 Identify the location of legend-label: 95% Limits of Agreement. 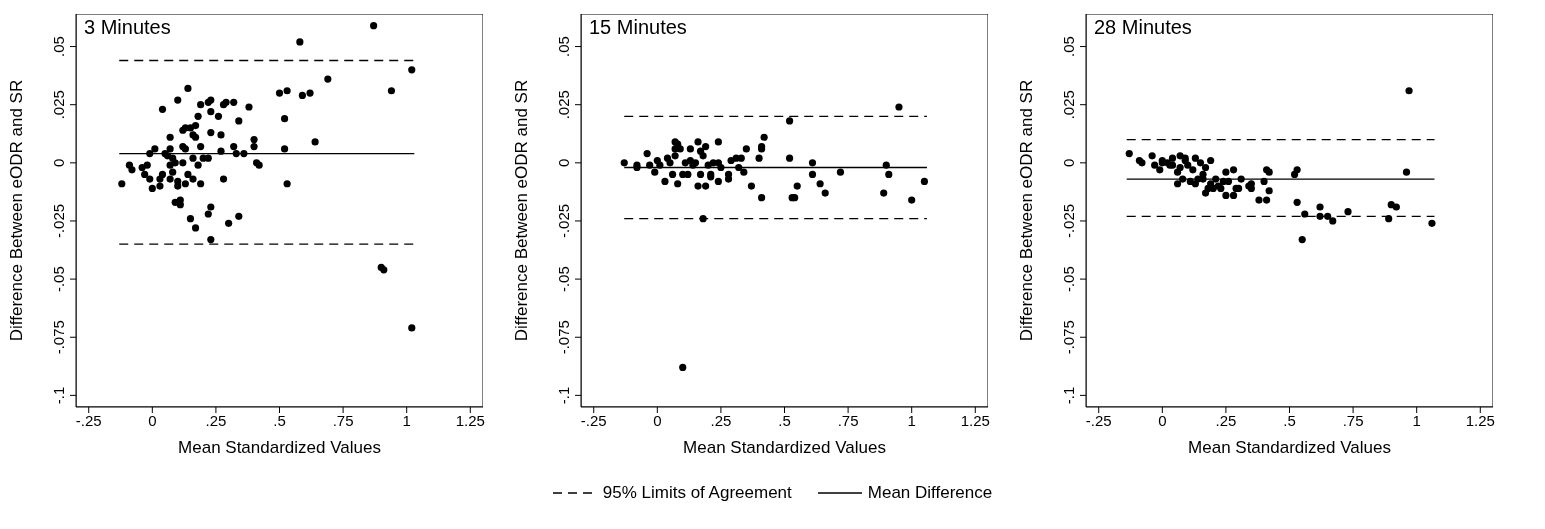
(697, 493).